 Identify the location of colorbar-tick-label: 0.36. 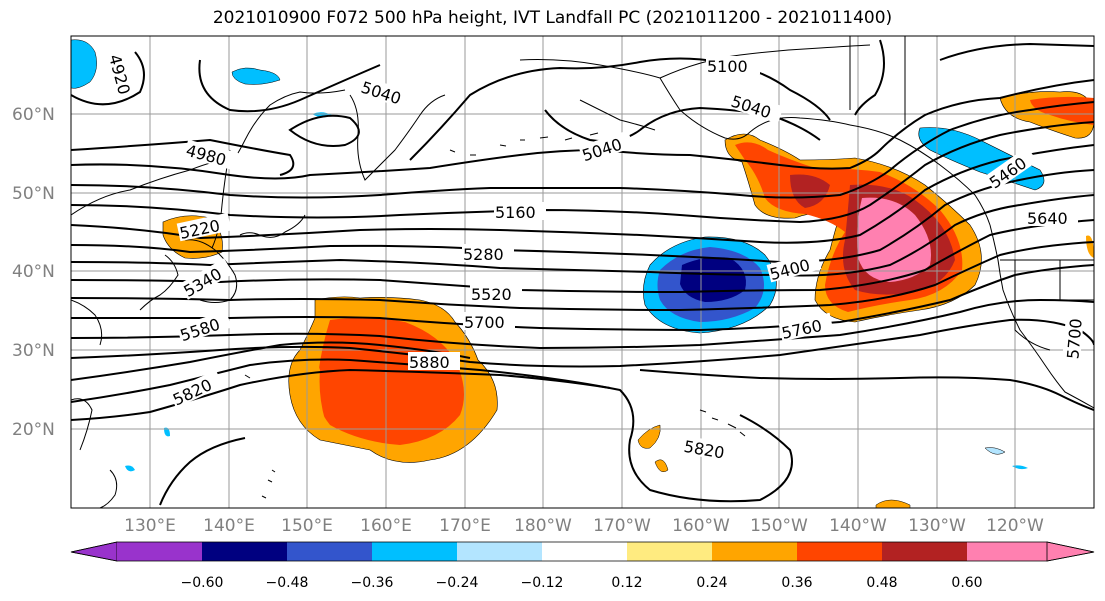
(796, 583).